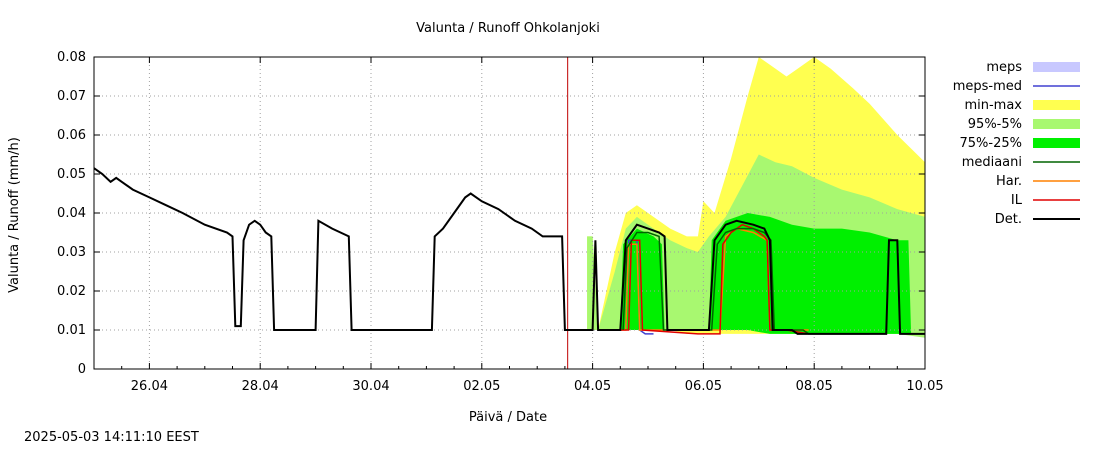  What do you see at coordinates (71, 252) in the screenshot?
I see `y-tick-label: 0.03` at bounding box center [71, 252].